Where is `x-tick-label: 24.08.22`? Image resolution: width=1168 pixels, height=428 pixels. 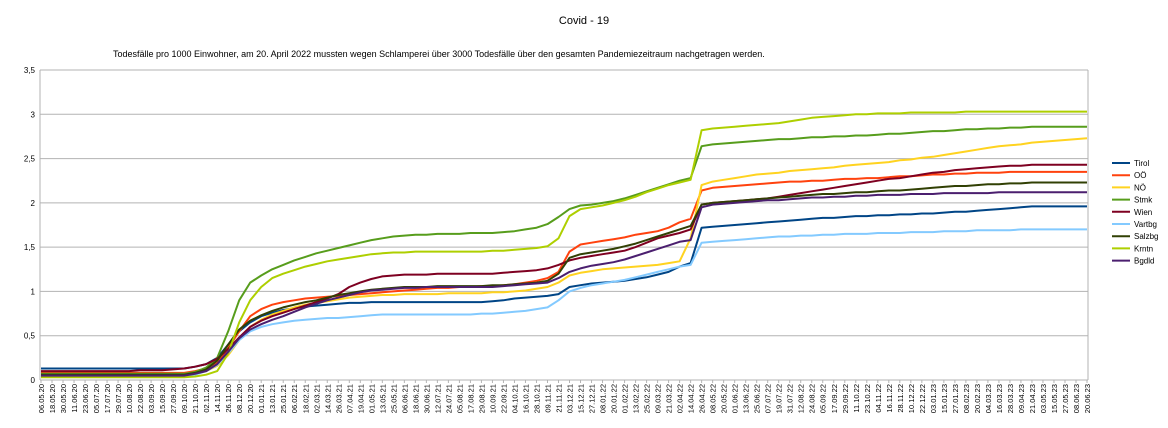 x-tick-label: 24.08.22 is located at coordinates (812, 398).